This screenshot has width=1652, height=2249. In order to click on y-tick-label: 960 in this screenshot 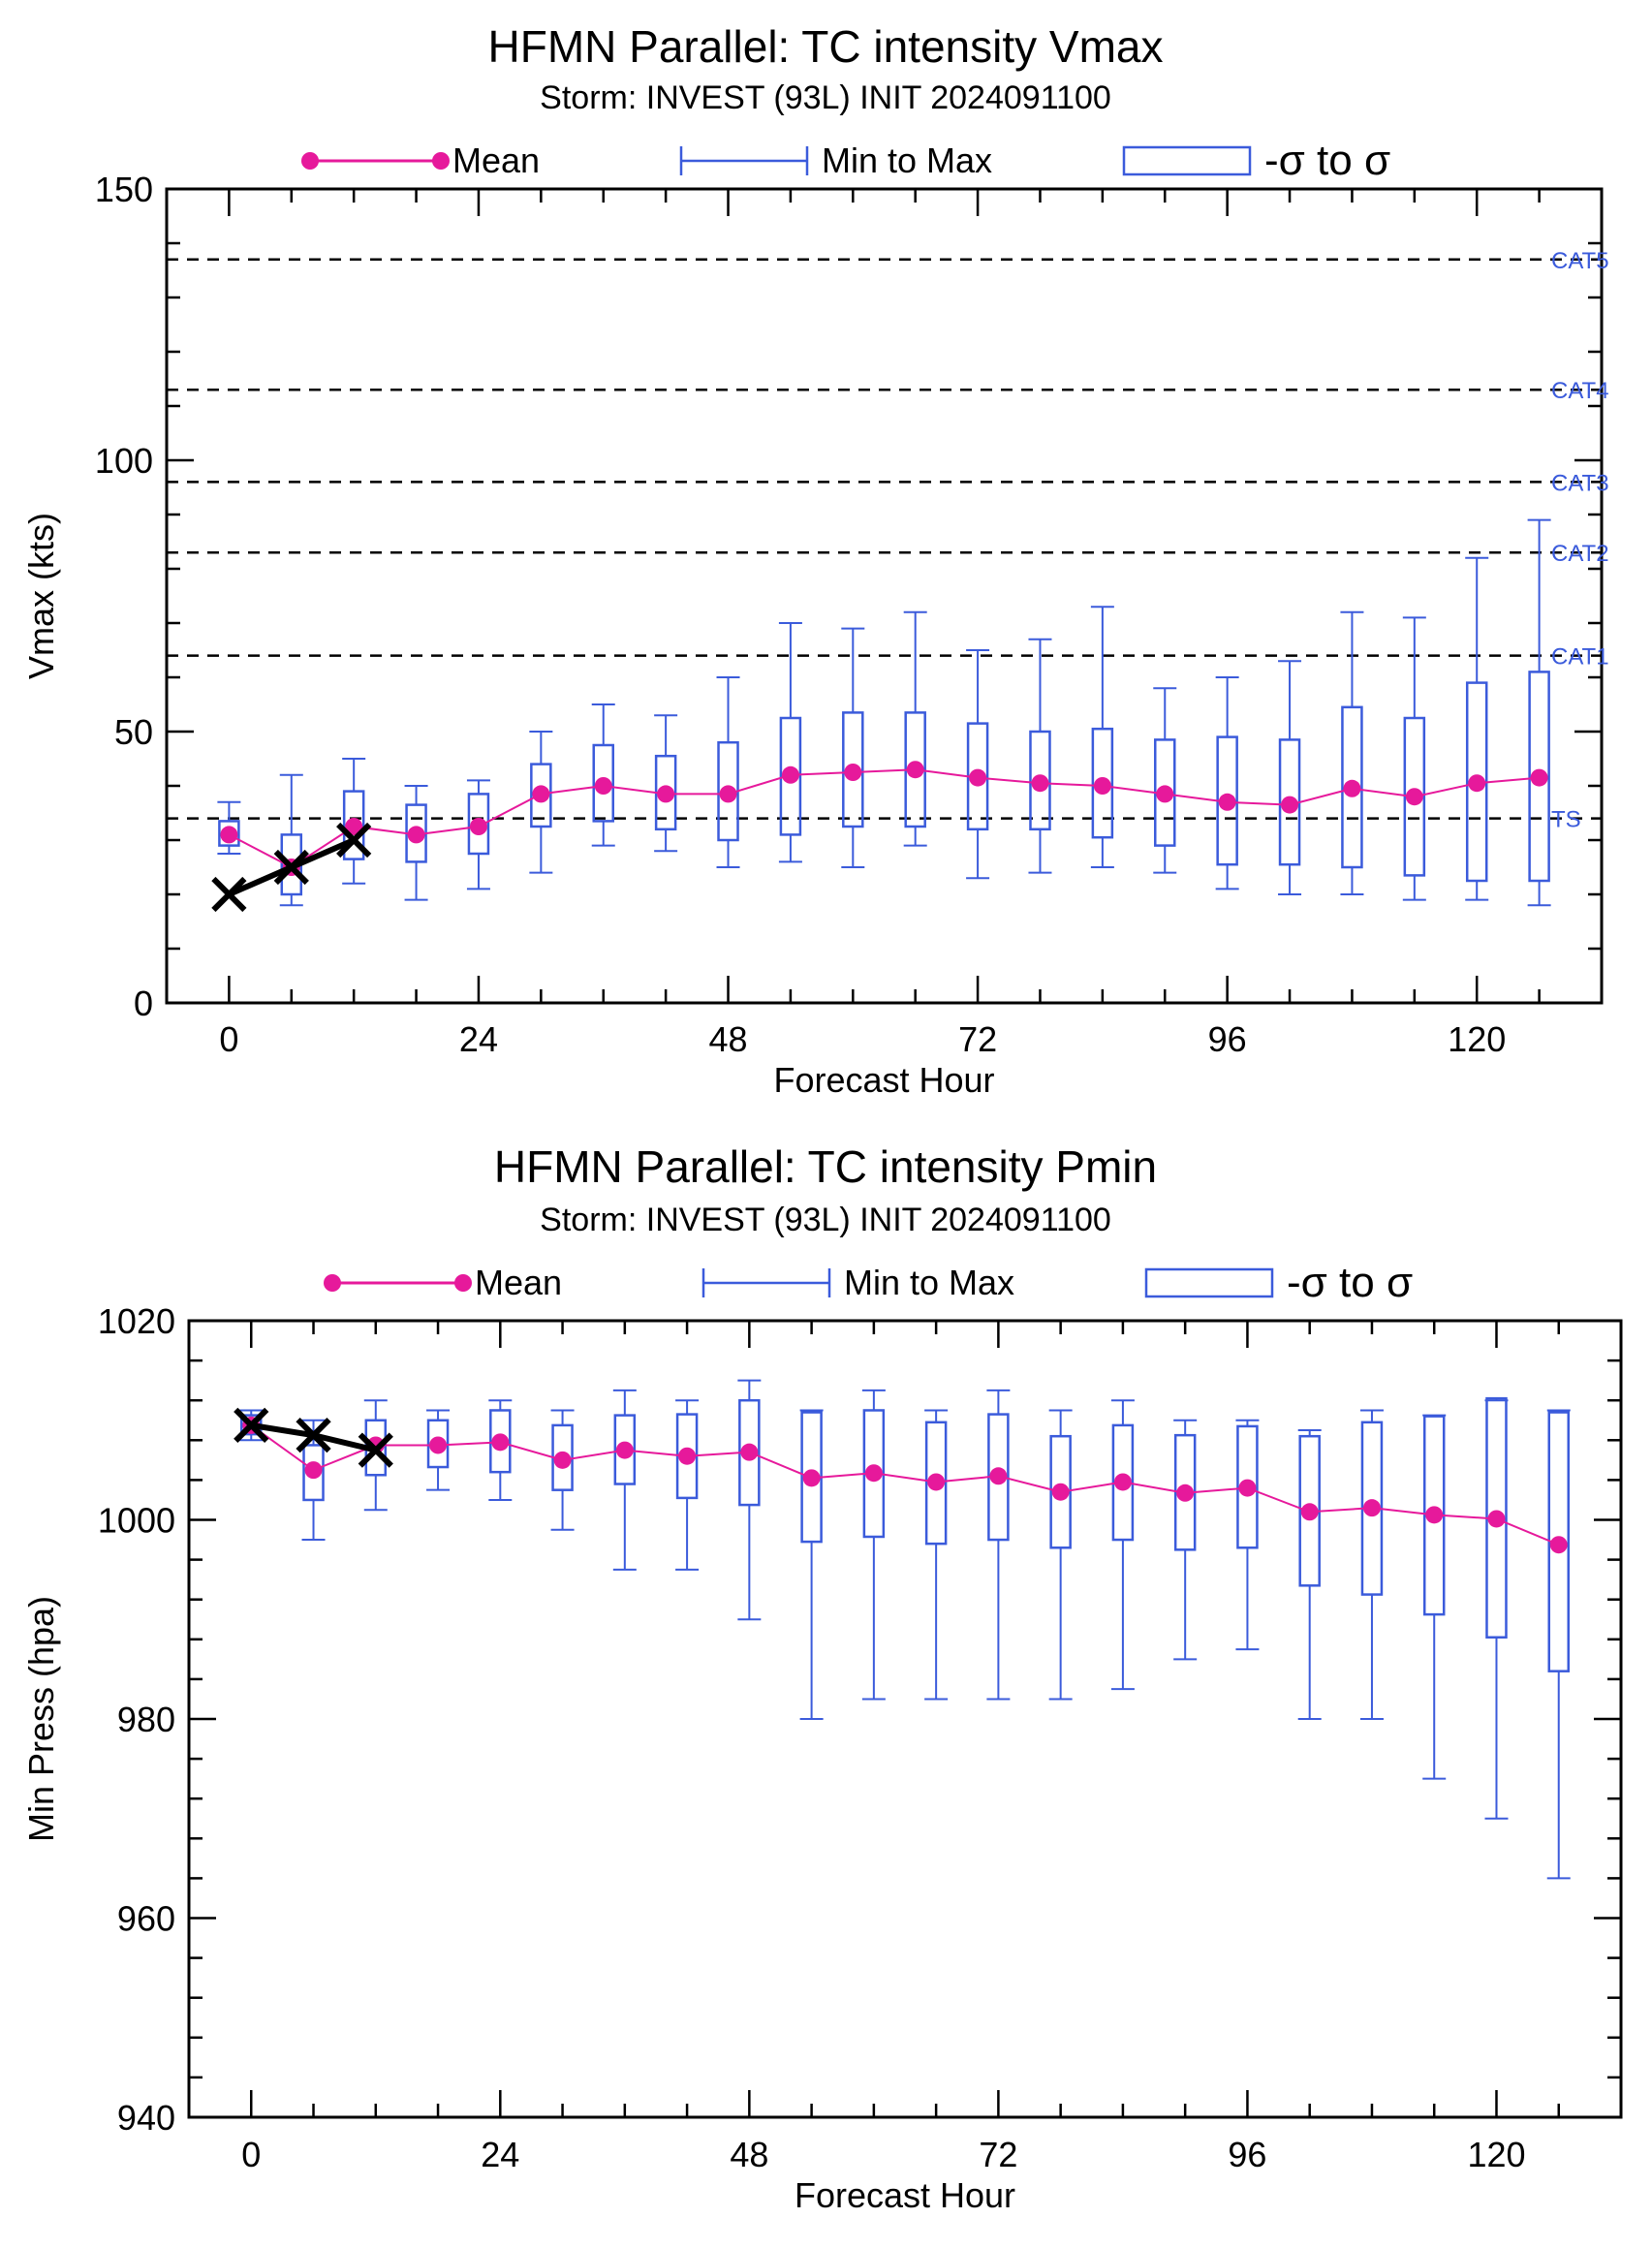, I will do `click(146, 1919)`.